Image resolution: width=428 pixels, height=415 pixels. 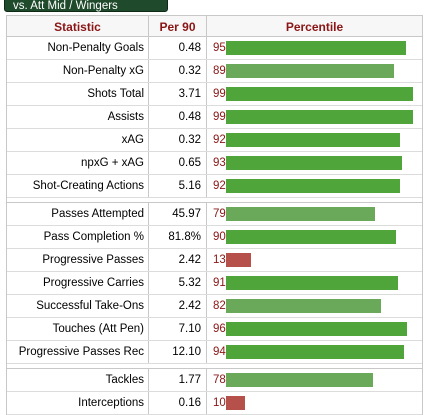 What do you see at coordinates (178, 186) in the screenshot?
I see `per90-value: 5.16` at bounding box center [178, 186].